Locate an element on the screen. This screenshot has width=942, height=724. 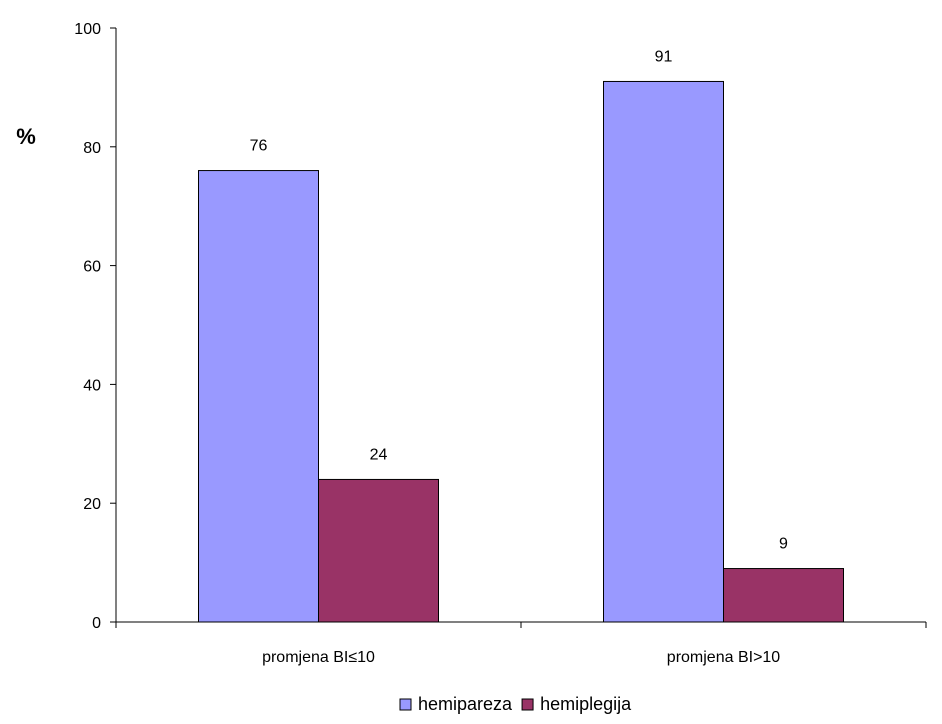
y-tick-label: 20 is located at coordinates (92, 504).